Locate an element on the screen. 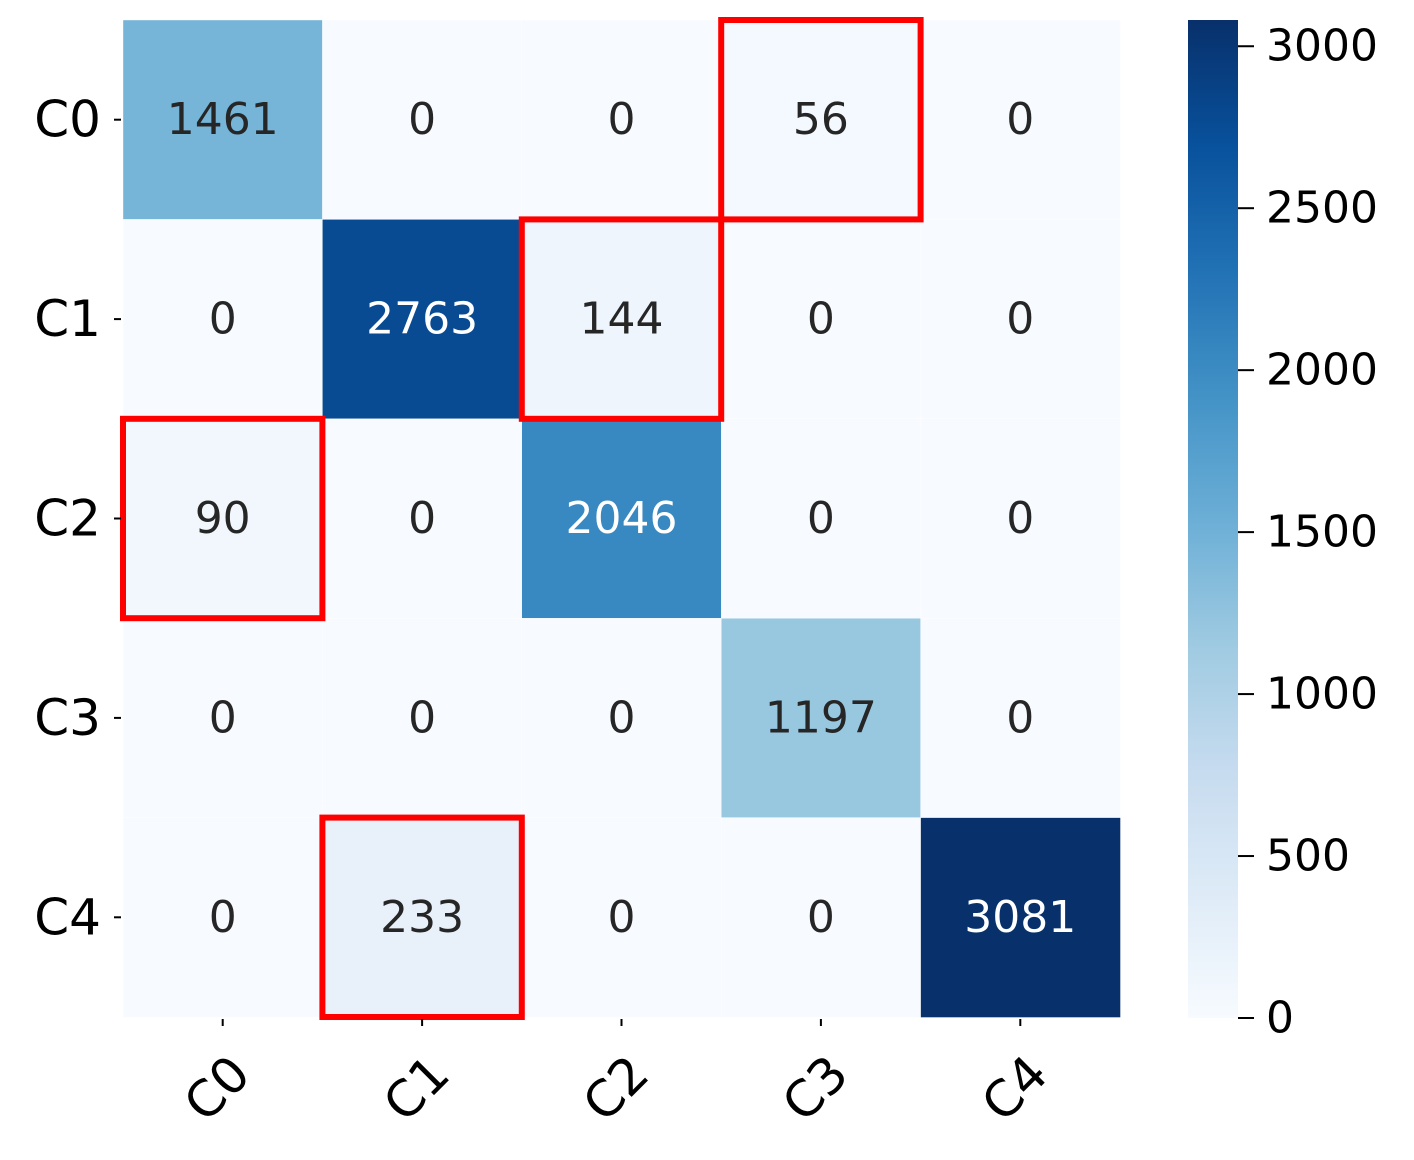 The width and height of the screenshot is (1414, 1160). cell-value-r3-c4: 0 is located at coordinates (1020, 717).